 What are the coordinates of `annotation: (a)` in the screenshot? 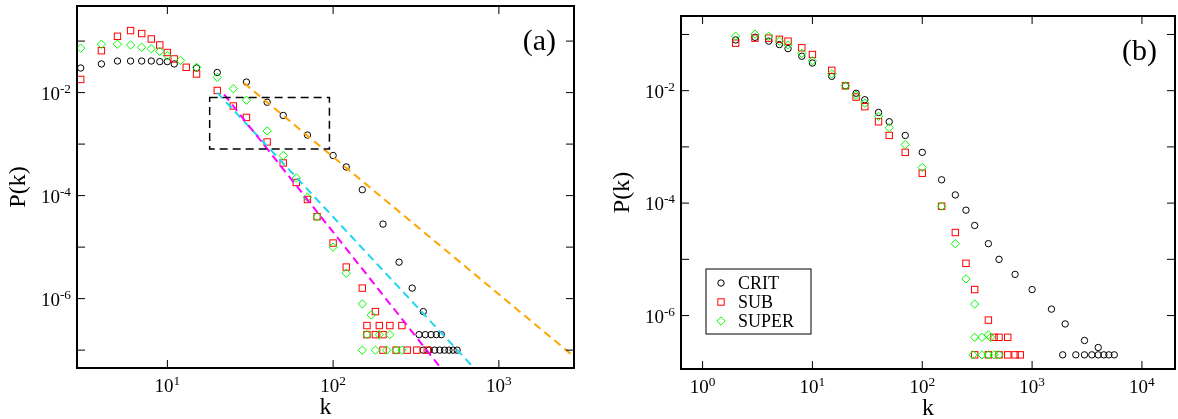 It's located at (539, 40).